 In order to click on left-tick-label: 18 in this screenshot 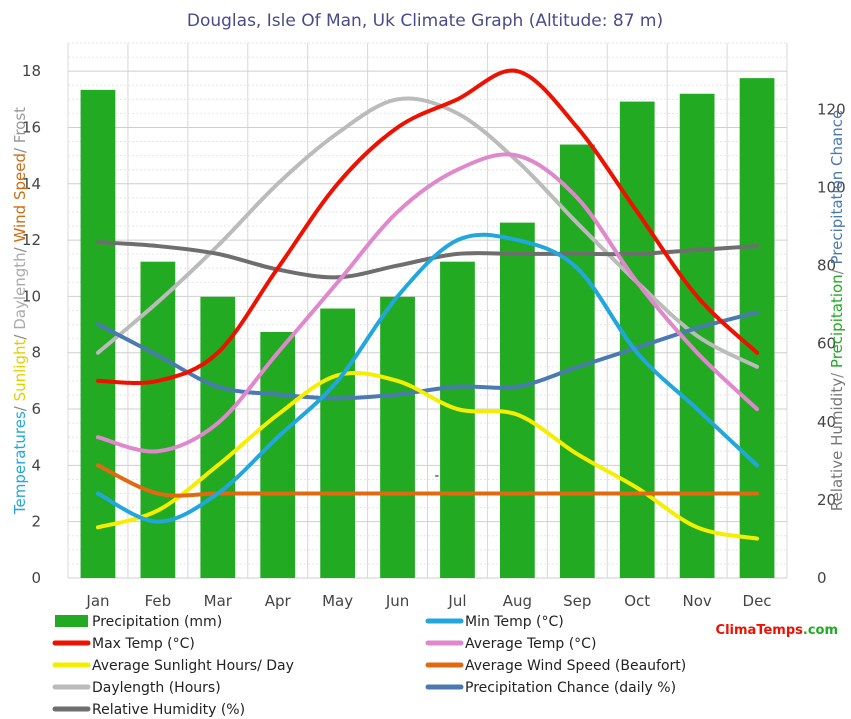, I will do `click(31, 71)`.